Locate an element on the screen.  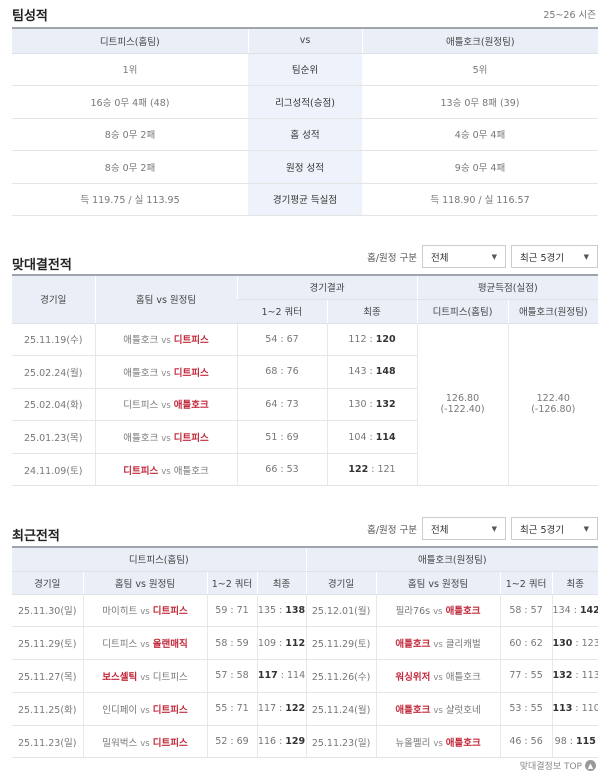
final-score-cell: 98 : 115 is located at coordinates (574, 742).